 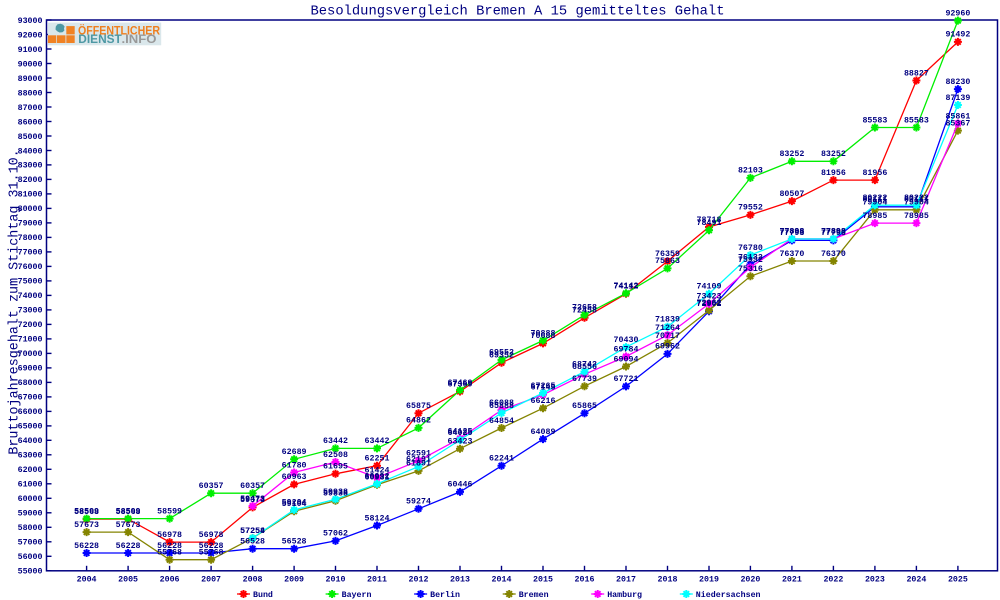 What do you see at coordinates (709, 304) in the screenshot?
I see `svg-text: 72902` at bounding box center [709, 304].